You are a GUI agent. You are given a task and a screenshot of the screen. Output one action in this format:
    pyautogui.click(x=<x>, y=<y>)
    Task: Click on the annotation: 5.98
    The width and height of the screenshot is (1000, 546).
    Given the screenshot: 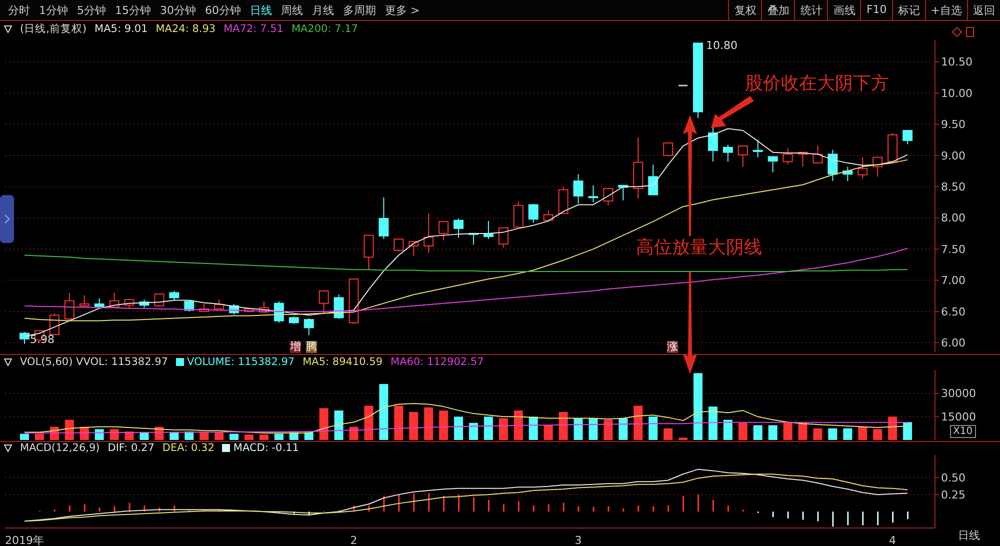 What is the action you would take?
    pyautogui.click(x=42, y=339)
    